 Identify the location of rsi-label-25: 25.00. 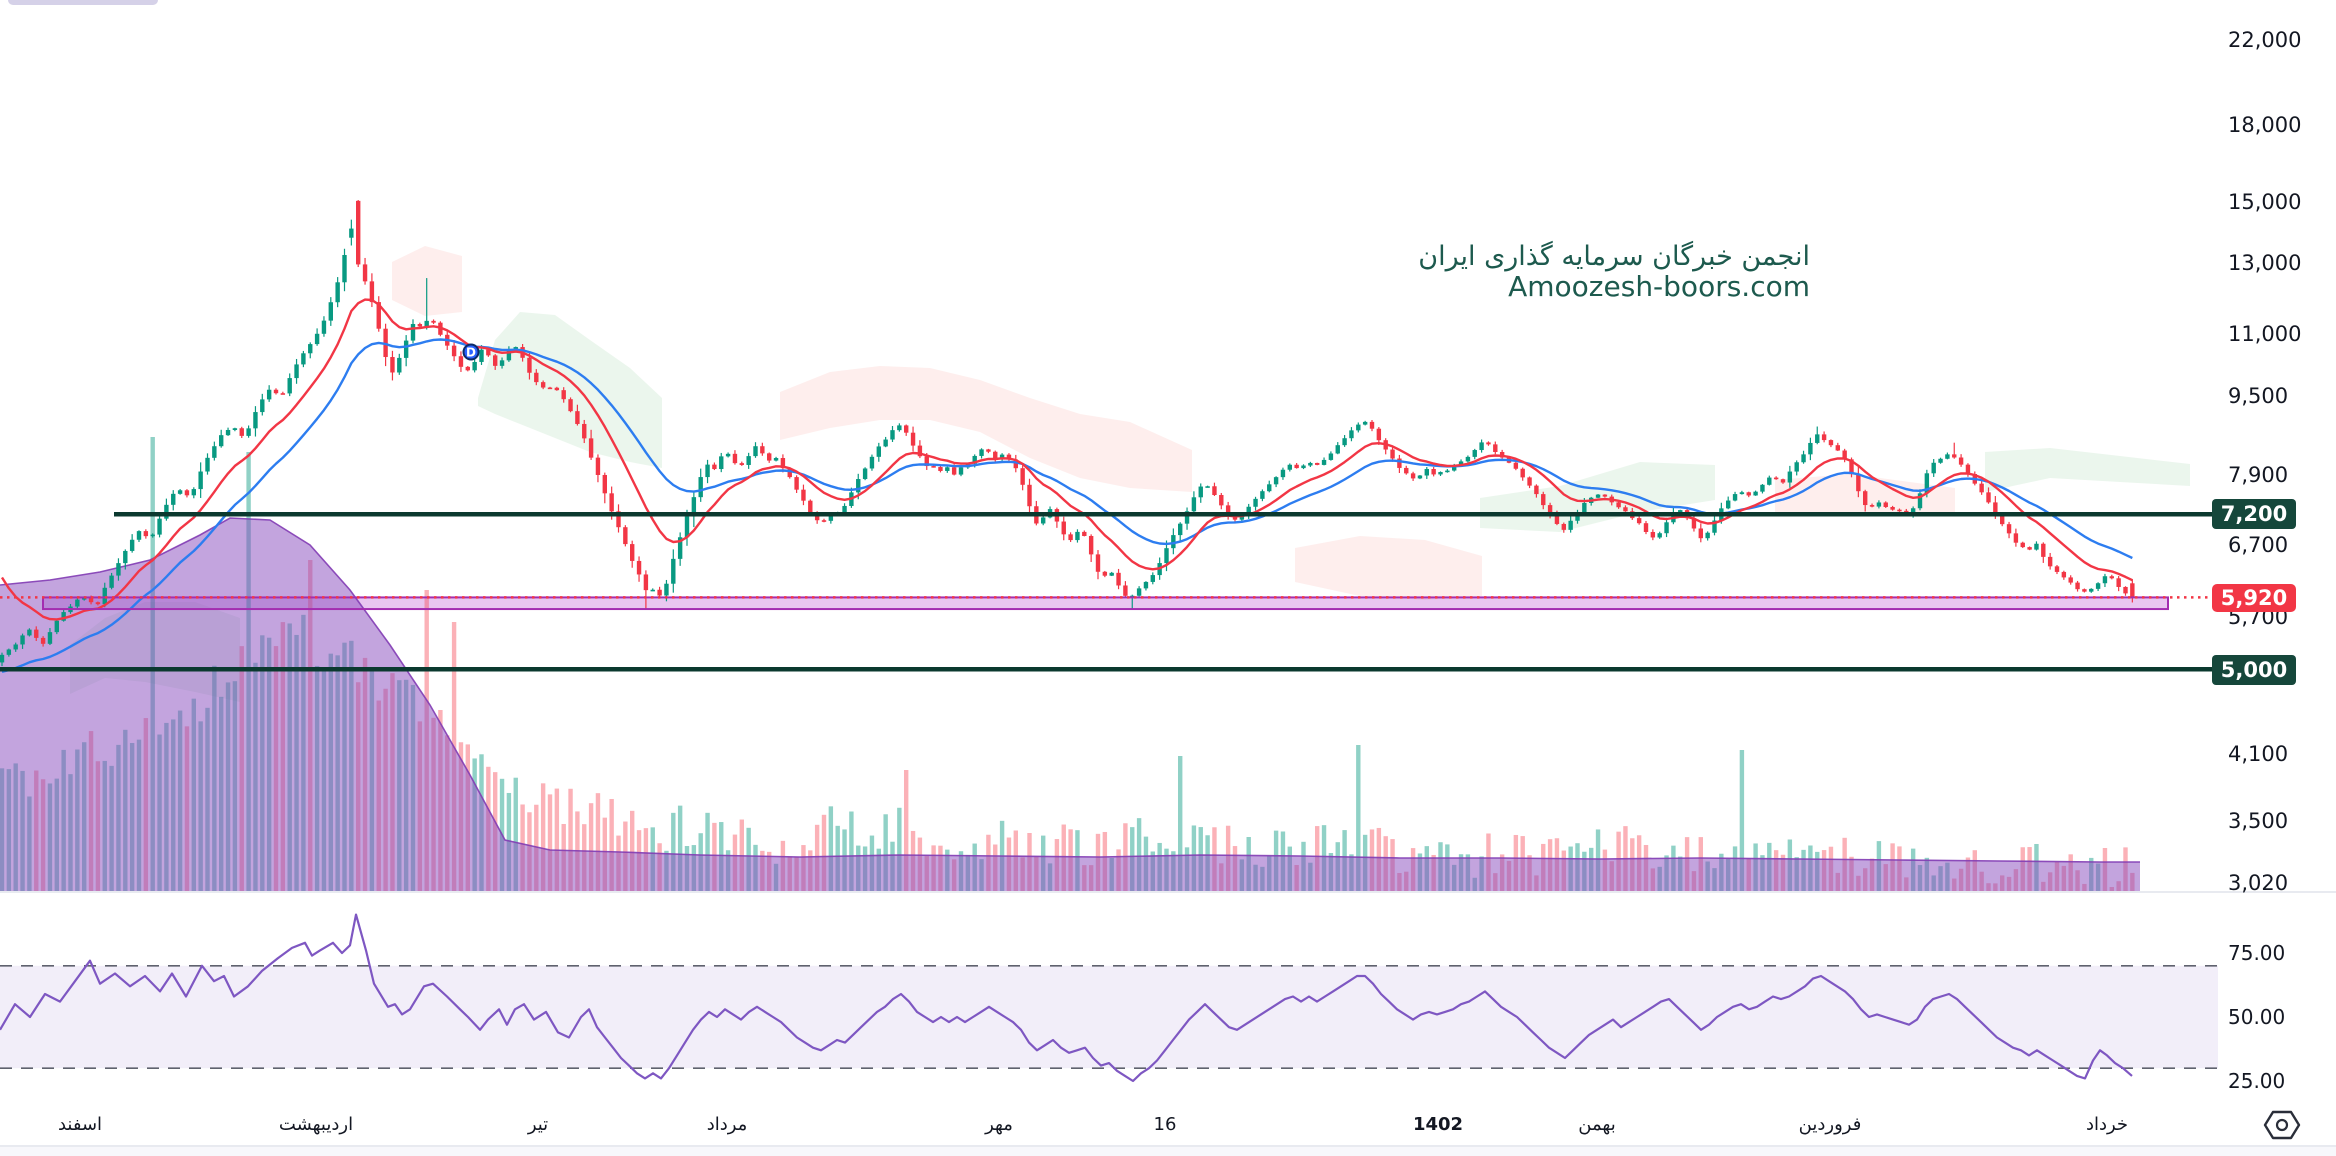
(2257, 1081).